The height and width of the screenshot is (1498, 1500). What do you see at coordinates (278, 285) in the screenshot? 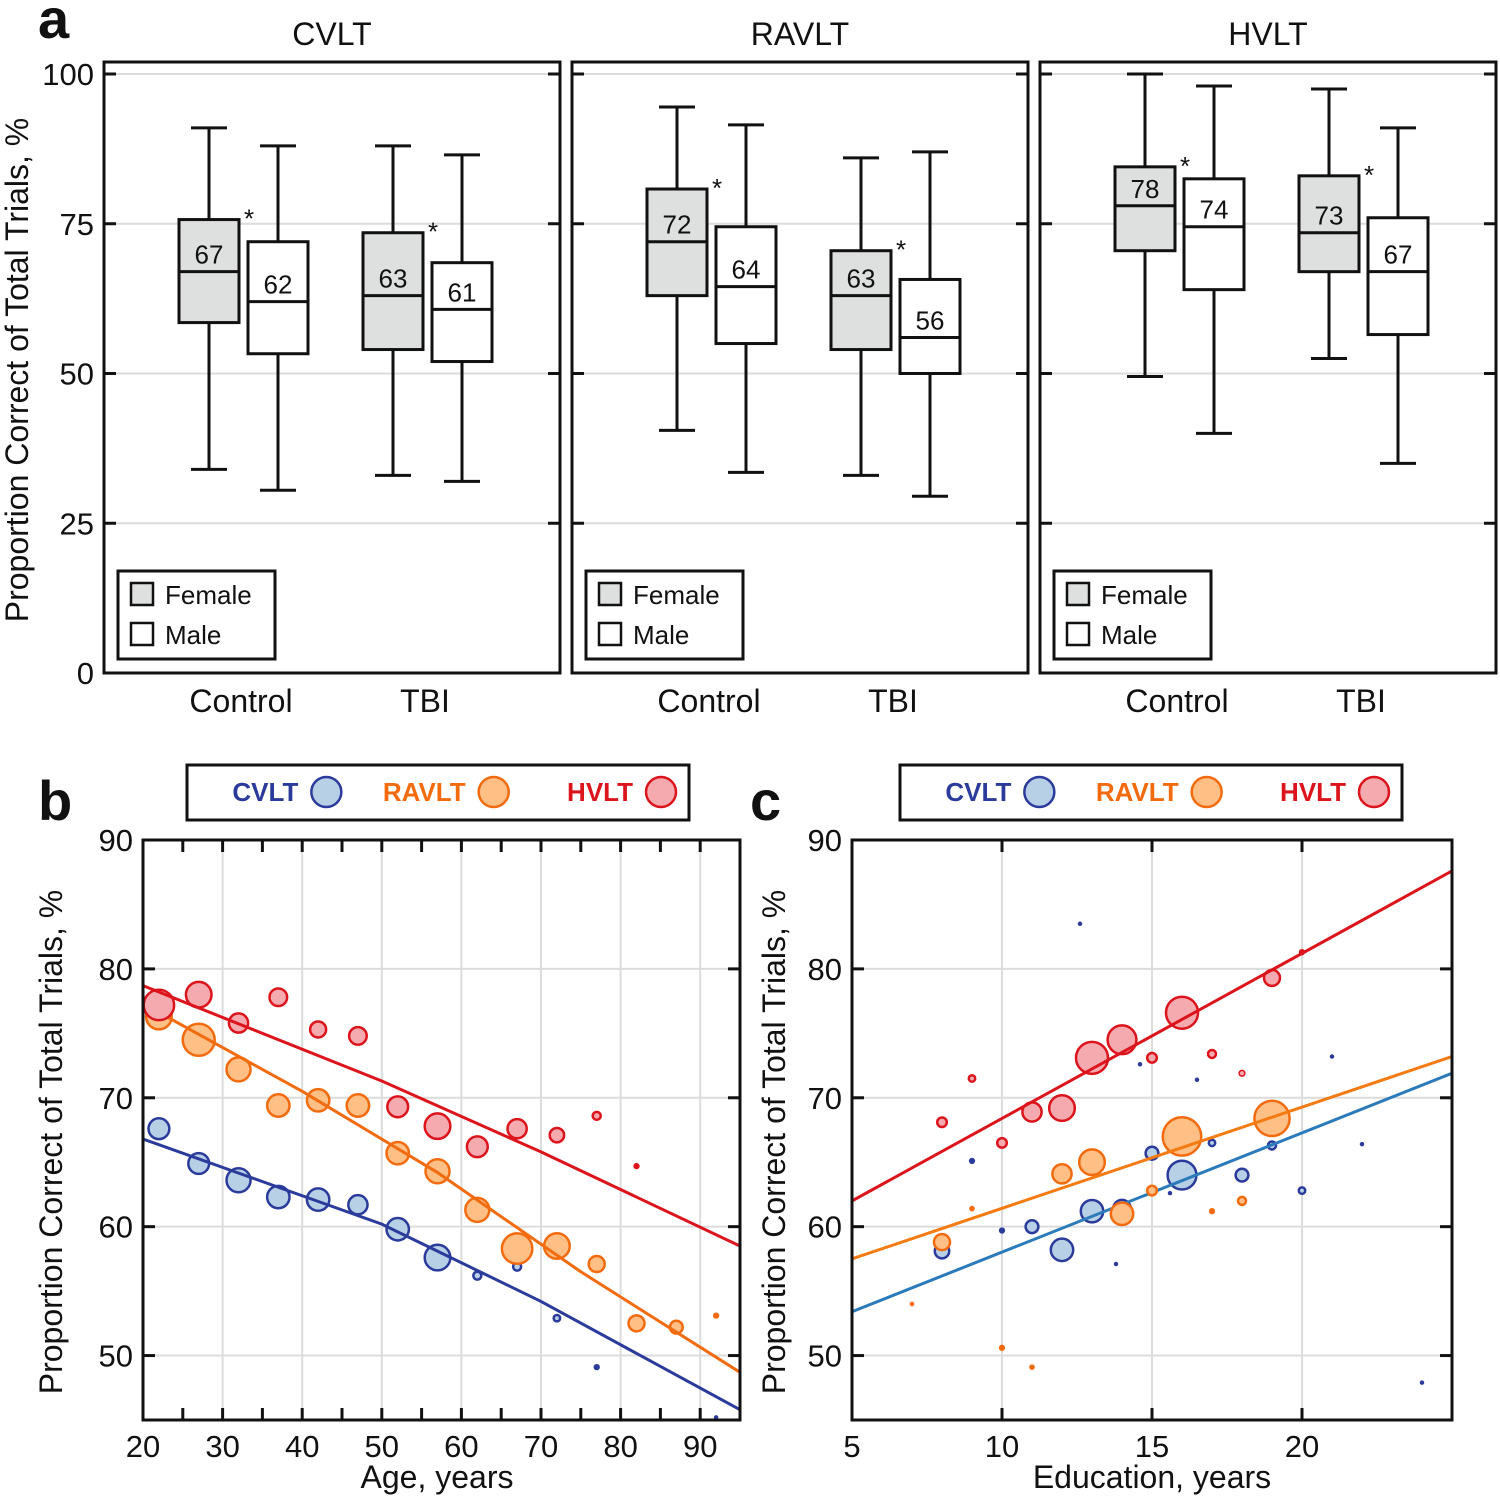
I see `median-label: 62` at bounding box center [278, 285].